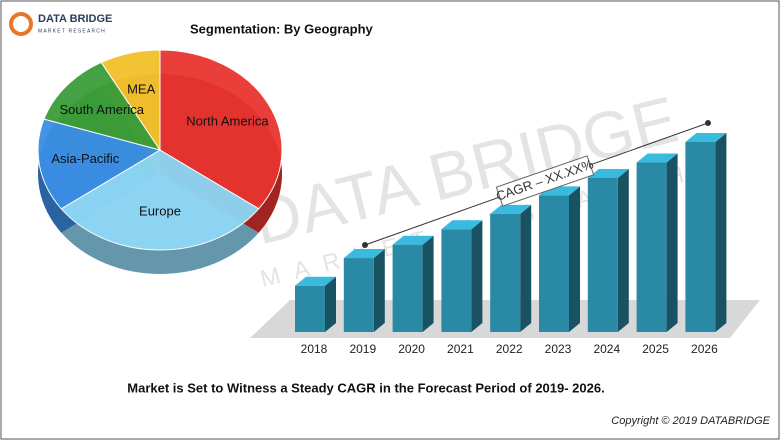 Image resolution: width=780 pixels, height=440 pixels. What do you see at coordinates (101, 109) in the screenshot?
I see `pie-label: South America` at bounding box center [101, 109].